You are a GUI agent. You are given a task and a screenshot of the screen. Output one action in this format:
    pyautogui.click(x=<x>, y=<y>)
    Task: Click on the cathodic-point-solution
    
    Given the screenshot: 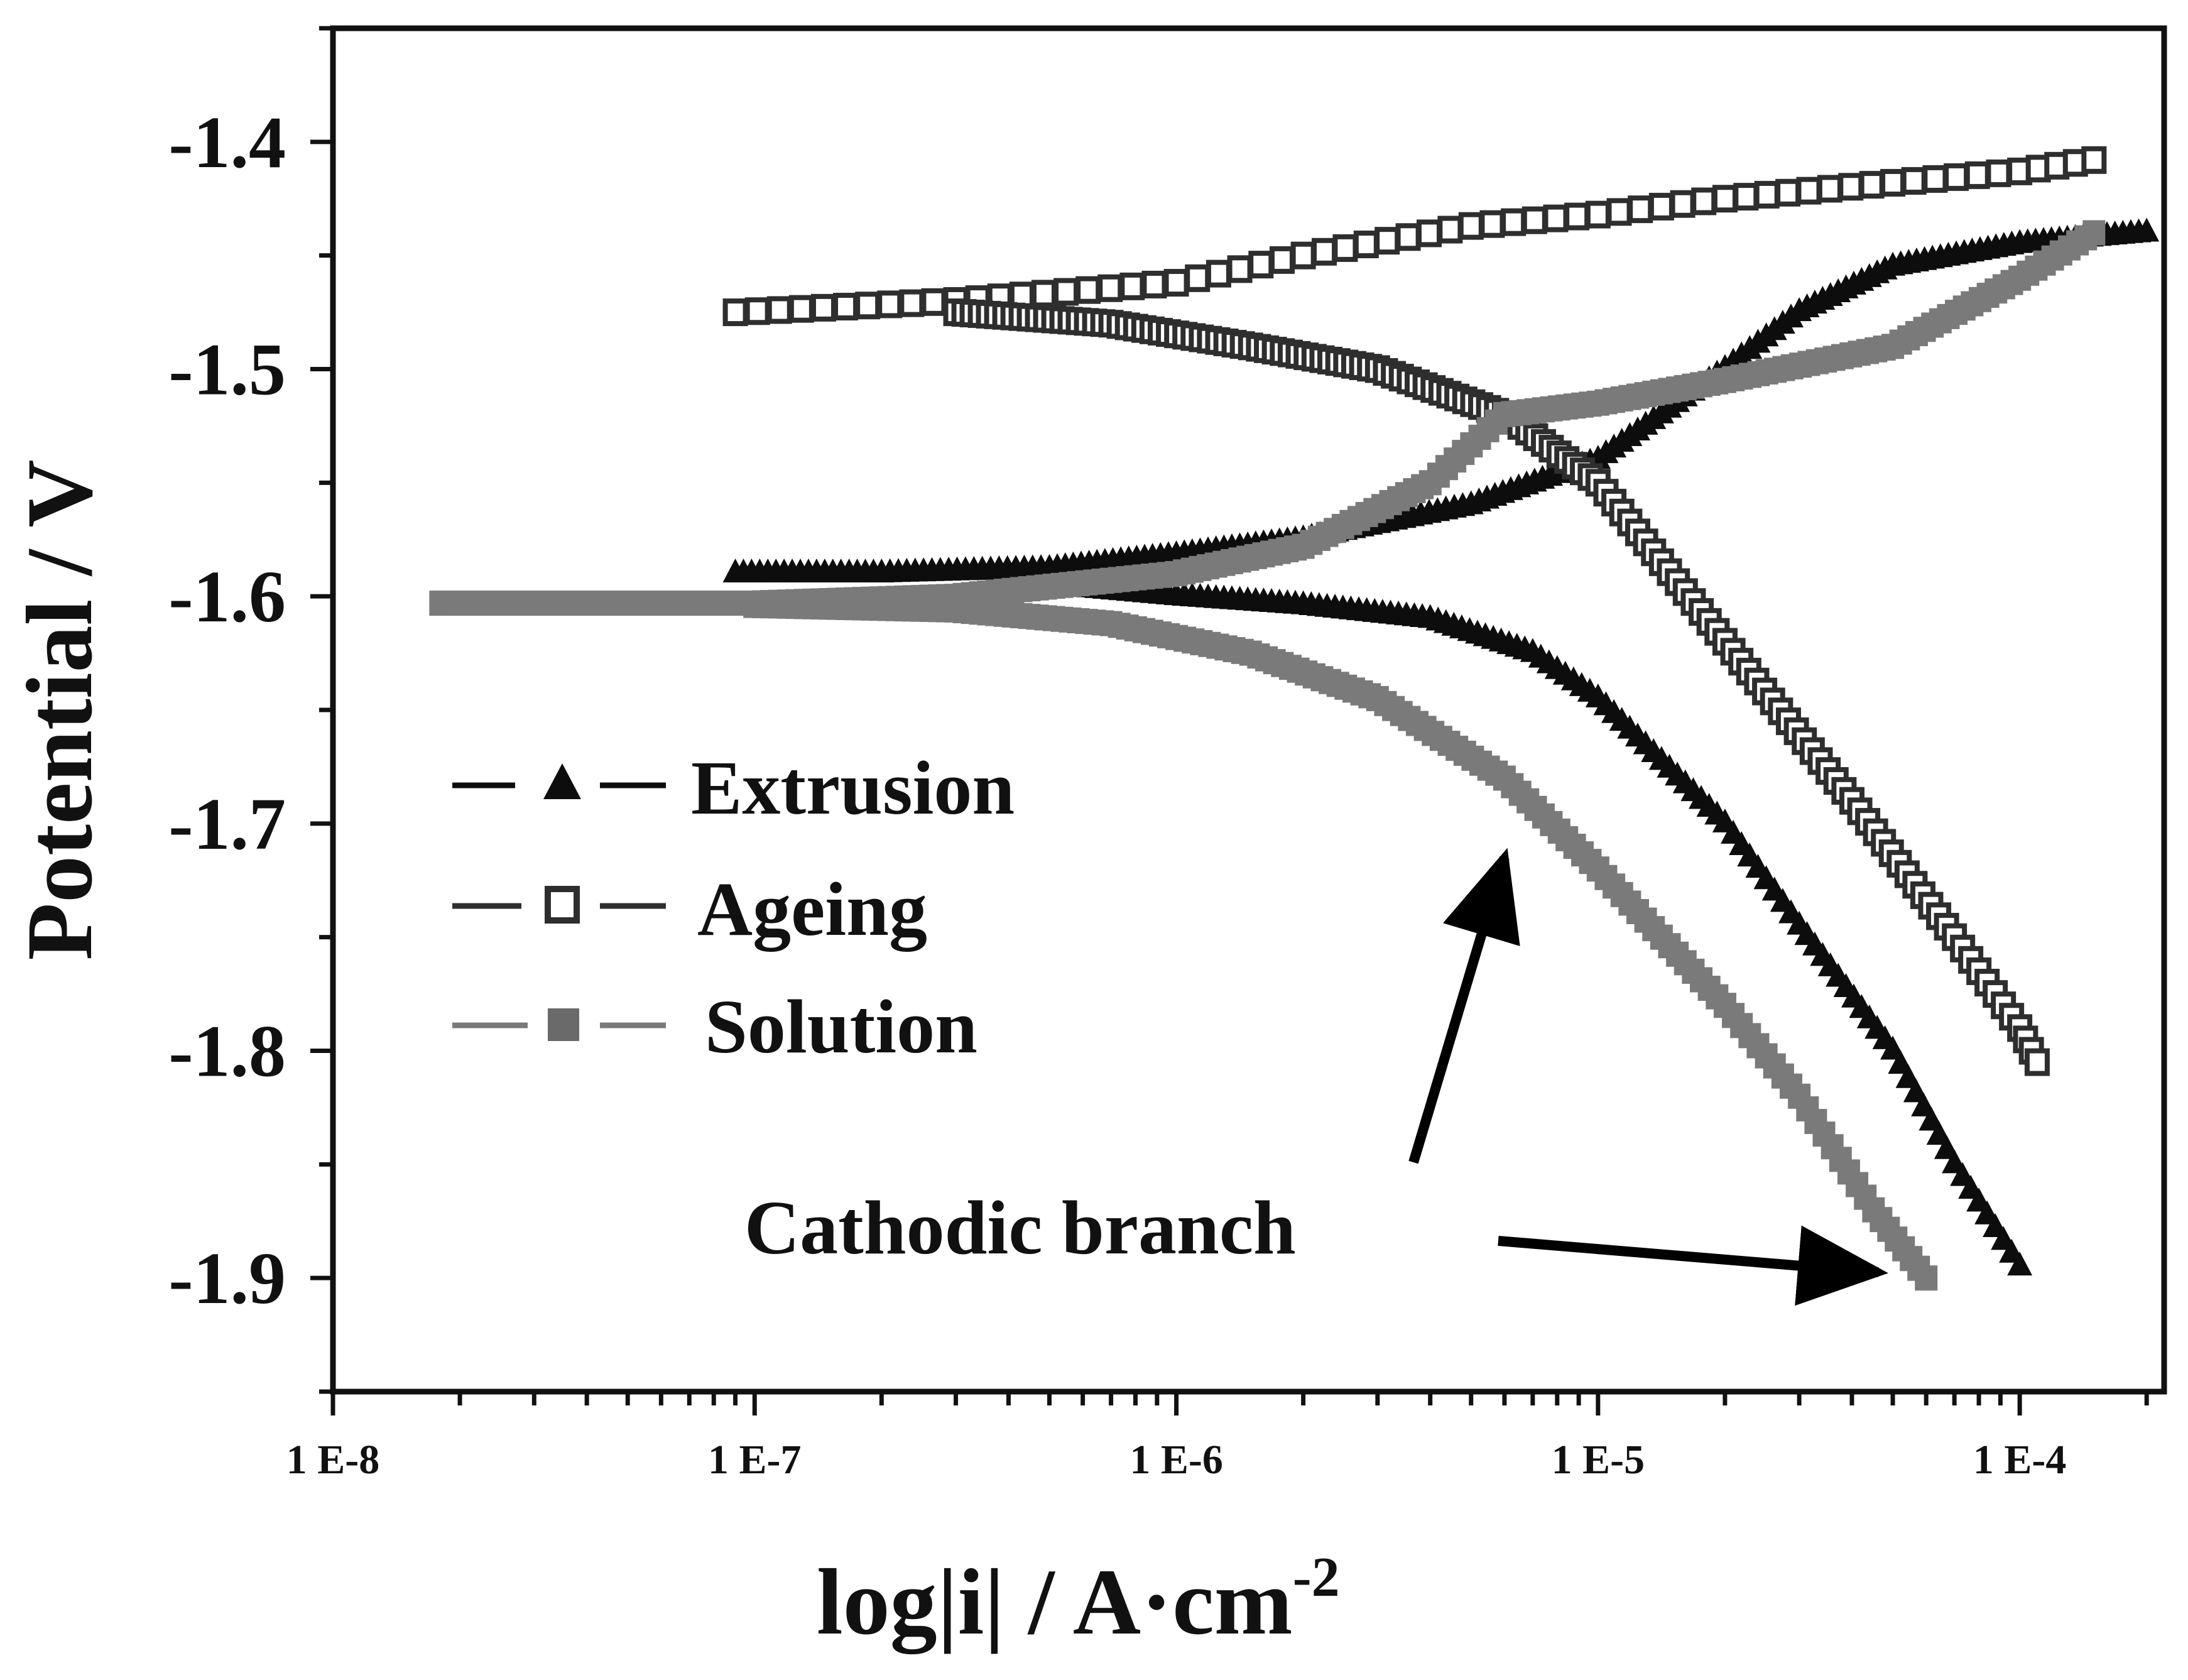 What is the action you would take?
    pyautogui.click(x=1926, y=1278)
    